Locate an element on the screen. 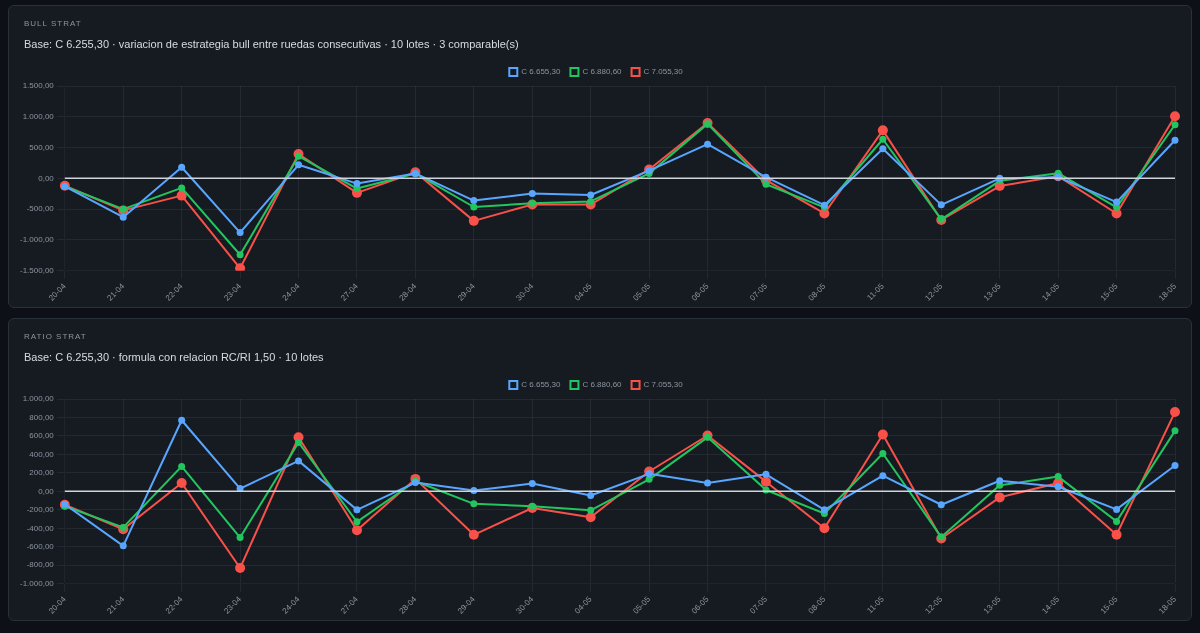 The width and height of the screenshot is (1200, 633). y-tick-label: -500,00 is located at coordinates (40, 209).